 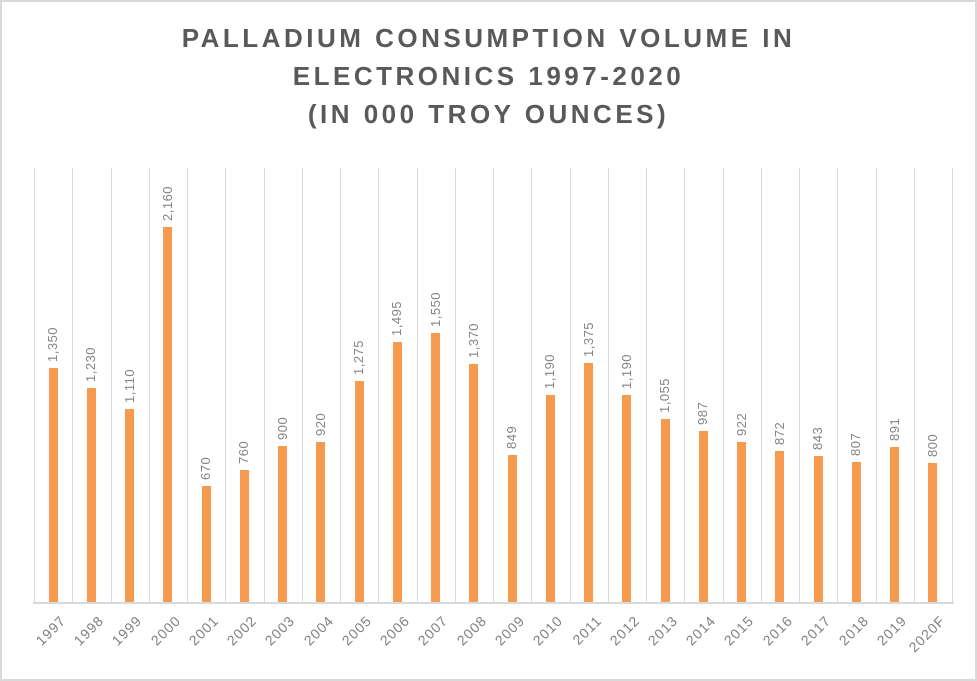 I want to click on bar-2017, so click(x=818, y=529).